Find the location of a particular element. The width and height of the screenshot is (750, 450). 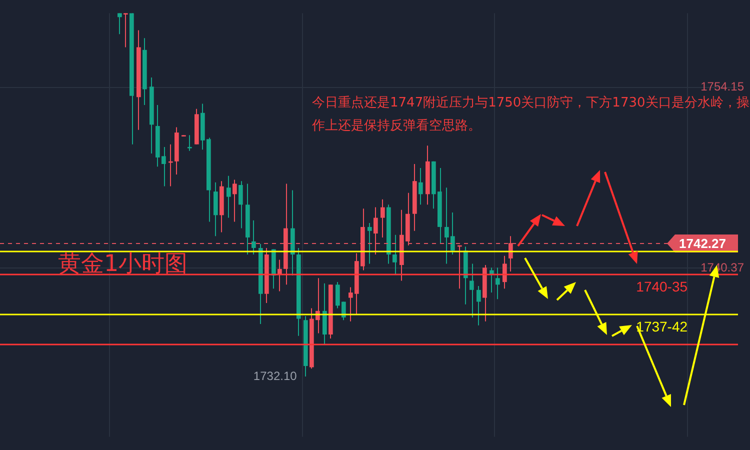

text: 黄金1小时图 is located at coordinates (123, 263).